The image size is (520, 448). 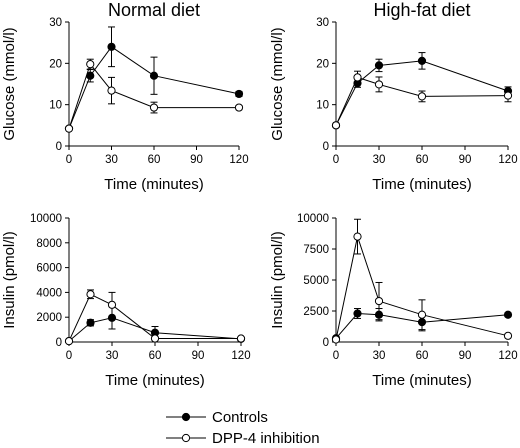 What do you see at coordinates (266, 438) in the screenshot?
I see `legend-dpp4-label: DPP-4 inhibition` at bounding box center [266, 438].